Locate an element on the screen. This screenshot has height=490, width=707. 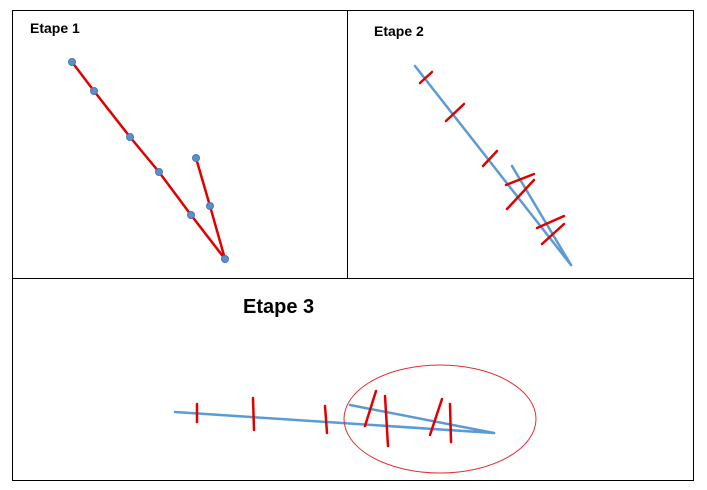
panel-etape-2-label: Etape 2 is located at coordinates (399, 31).